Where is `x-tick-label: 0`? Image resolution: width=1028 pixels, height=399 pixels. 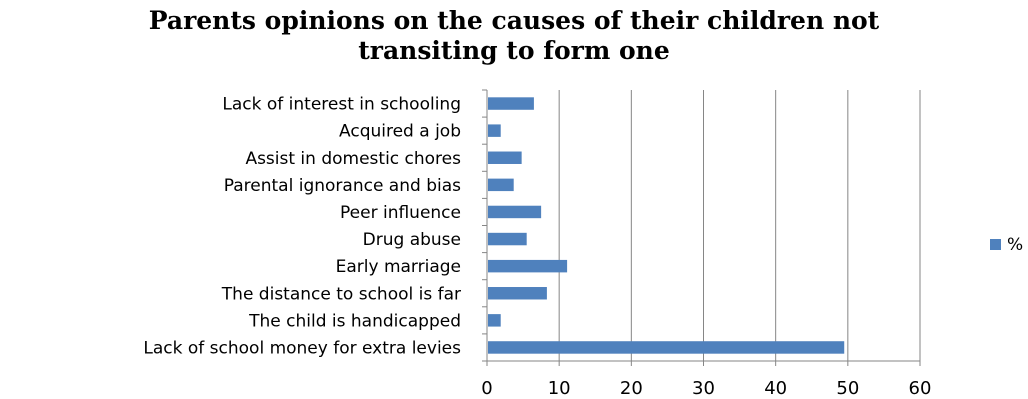
x-tick-label: 0 is located at coordinates (486, 388).